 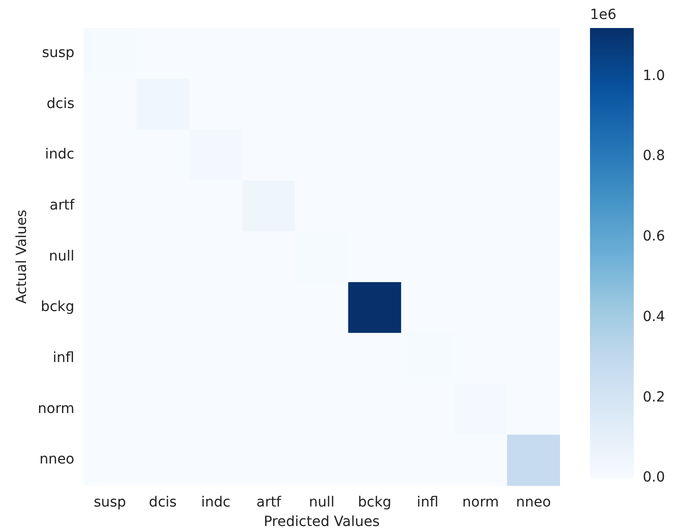 I want to click on y-tick-label: nneo, so click(x=56, y=460).